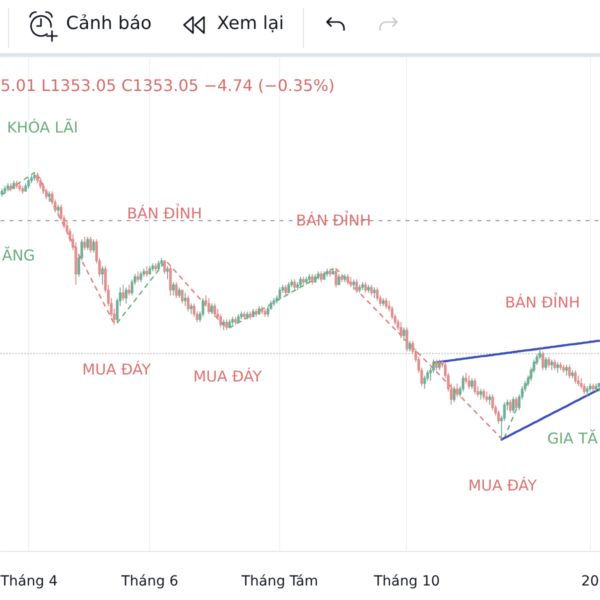 The image size is (600, 600). Describe the element at coordinates (279, 582) in the screenshot. I see `x-tick-label: Tháng Tám` at that location.